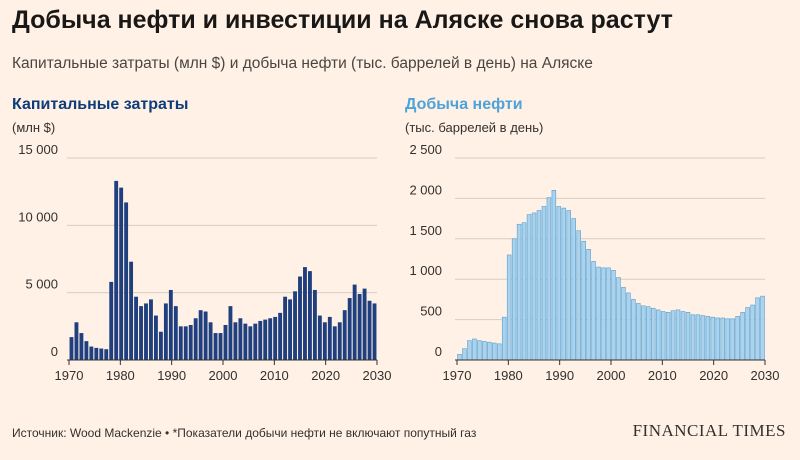 This screenshot has width=800, height=460. I want to click on capex-x-tick-label: 1990, so click(171, 375).